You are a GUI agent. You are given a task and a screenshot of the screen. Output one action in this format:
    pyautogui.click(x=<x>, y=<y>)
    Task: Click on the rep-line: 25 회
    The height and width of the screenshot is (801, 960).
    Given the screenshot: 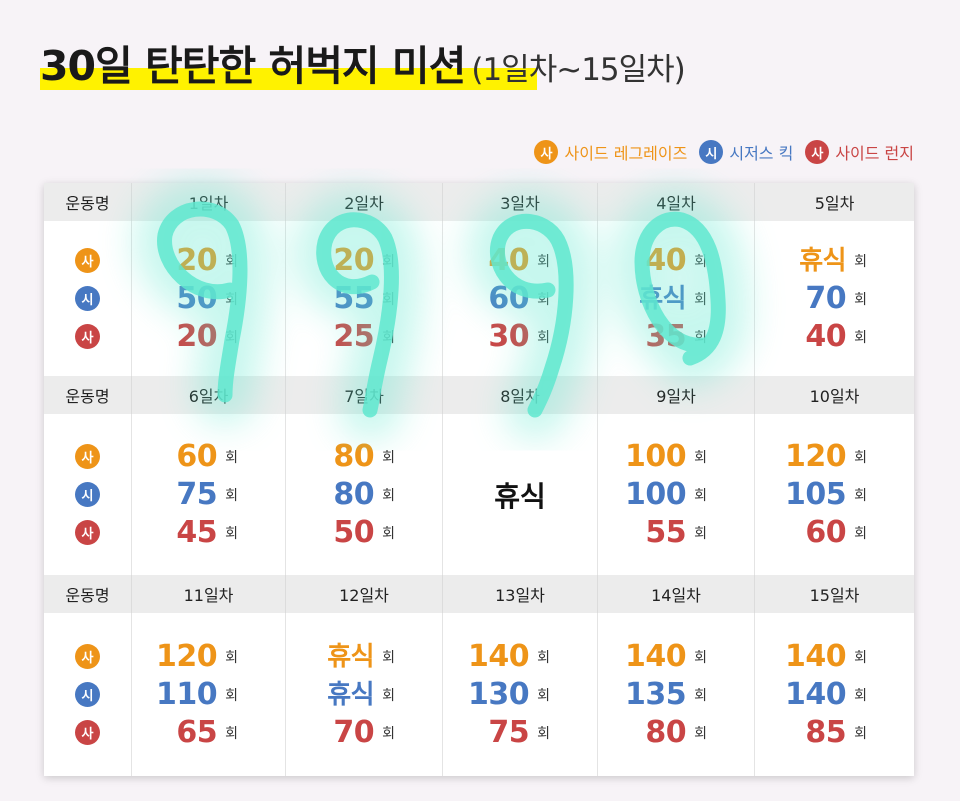 What is the action you would take?
    pyautogui.click(x=364, y=337)
    